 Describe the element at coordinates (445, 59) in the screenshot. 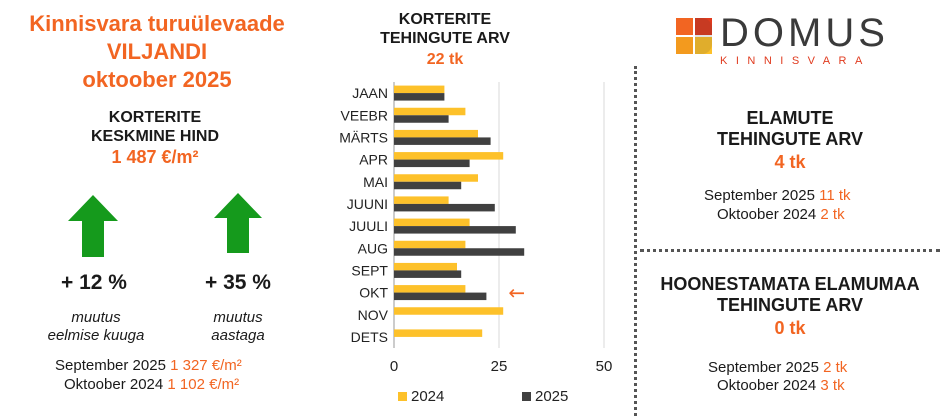

I see `chart-total: 22 tk` at that location.